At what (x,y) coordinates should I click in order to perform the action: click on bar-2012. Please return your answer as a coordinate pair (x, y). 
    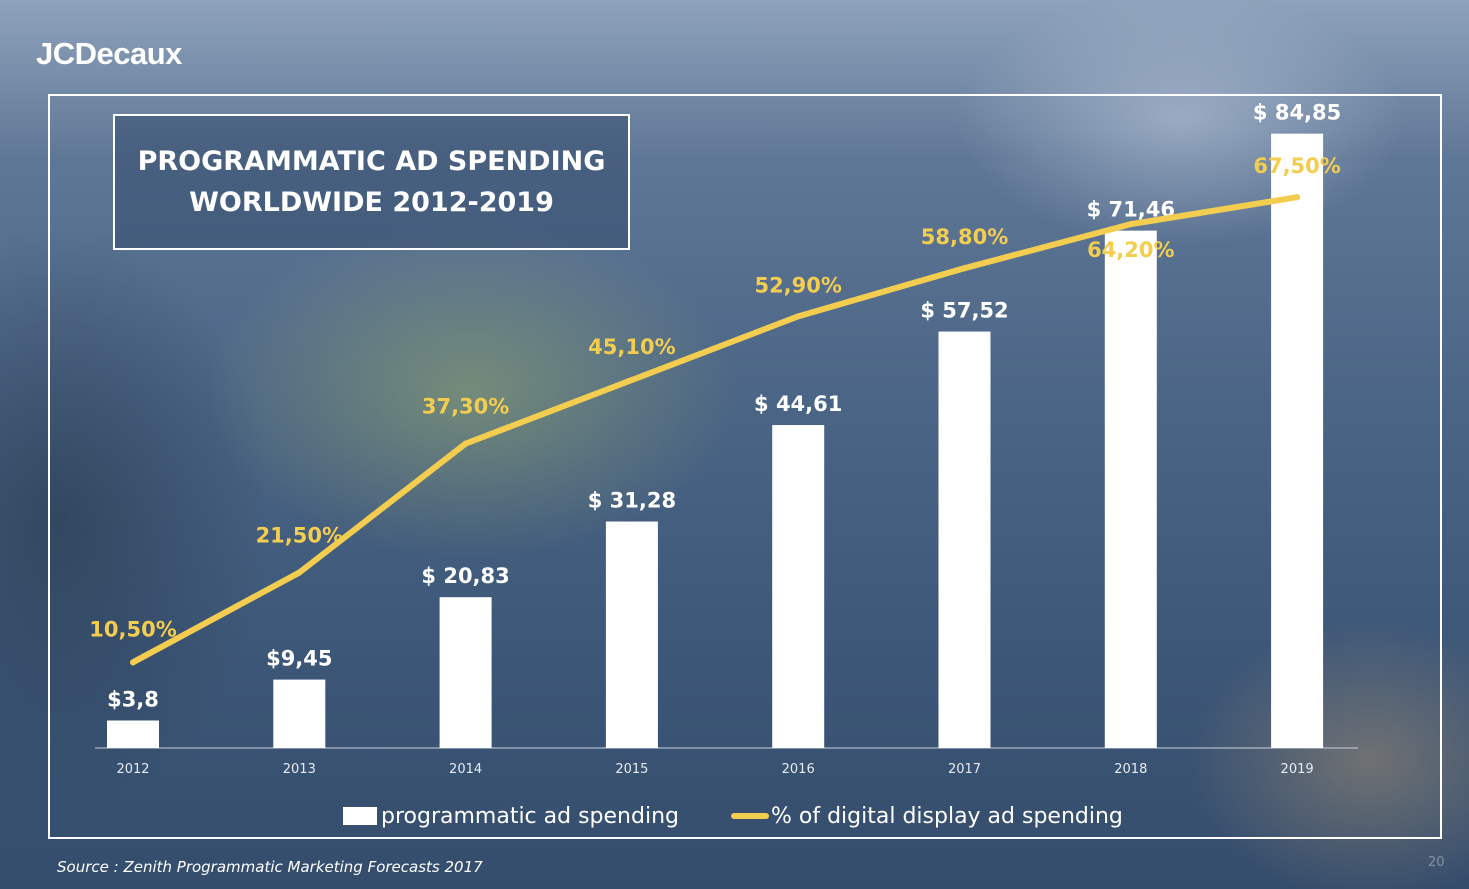
    Looking at the image, I should click on (133, 734).